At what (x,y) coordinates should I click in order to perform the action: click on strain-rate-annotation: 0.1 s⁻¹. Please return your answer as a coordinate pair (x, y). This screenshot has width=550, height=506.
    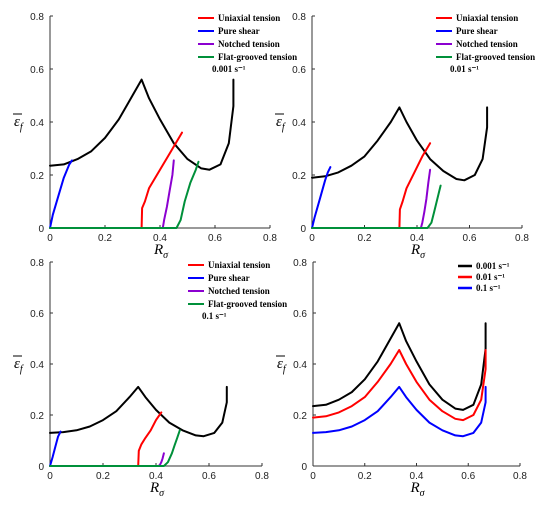
    Looking at the image, I should click on (214, 316).